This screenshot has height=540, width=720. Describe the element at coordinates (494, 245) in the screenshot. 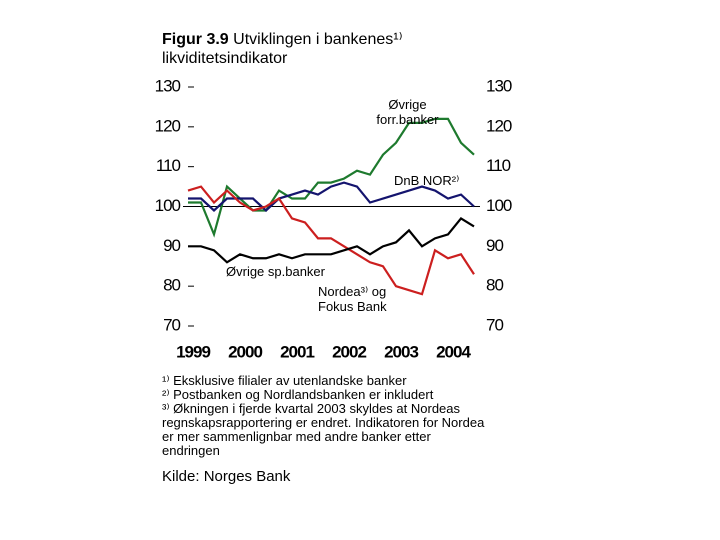

I see `y2-tick-label: 90` at that location.